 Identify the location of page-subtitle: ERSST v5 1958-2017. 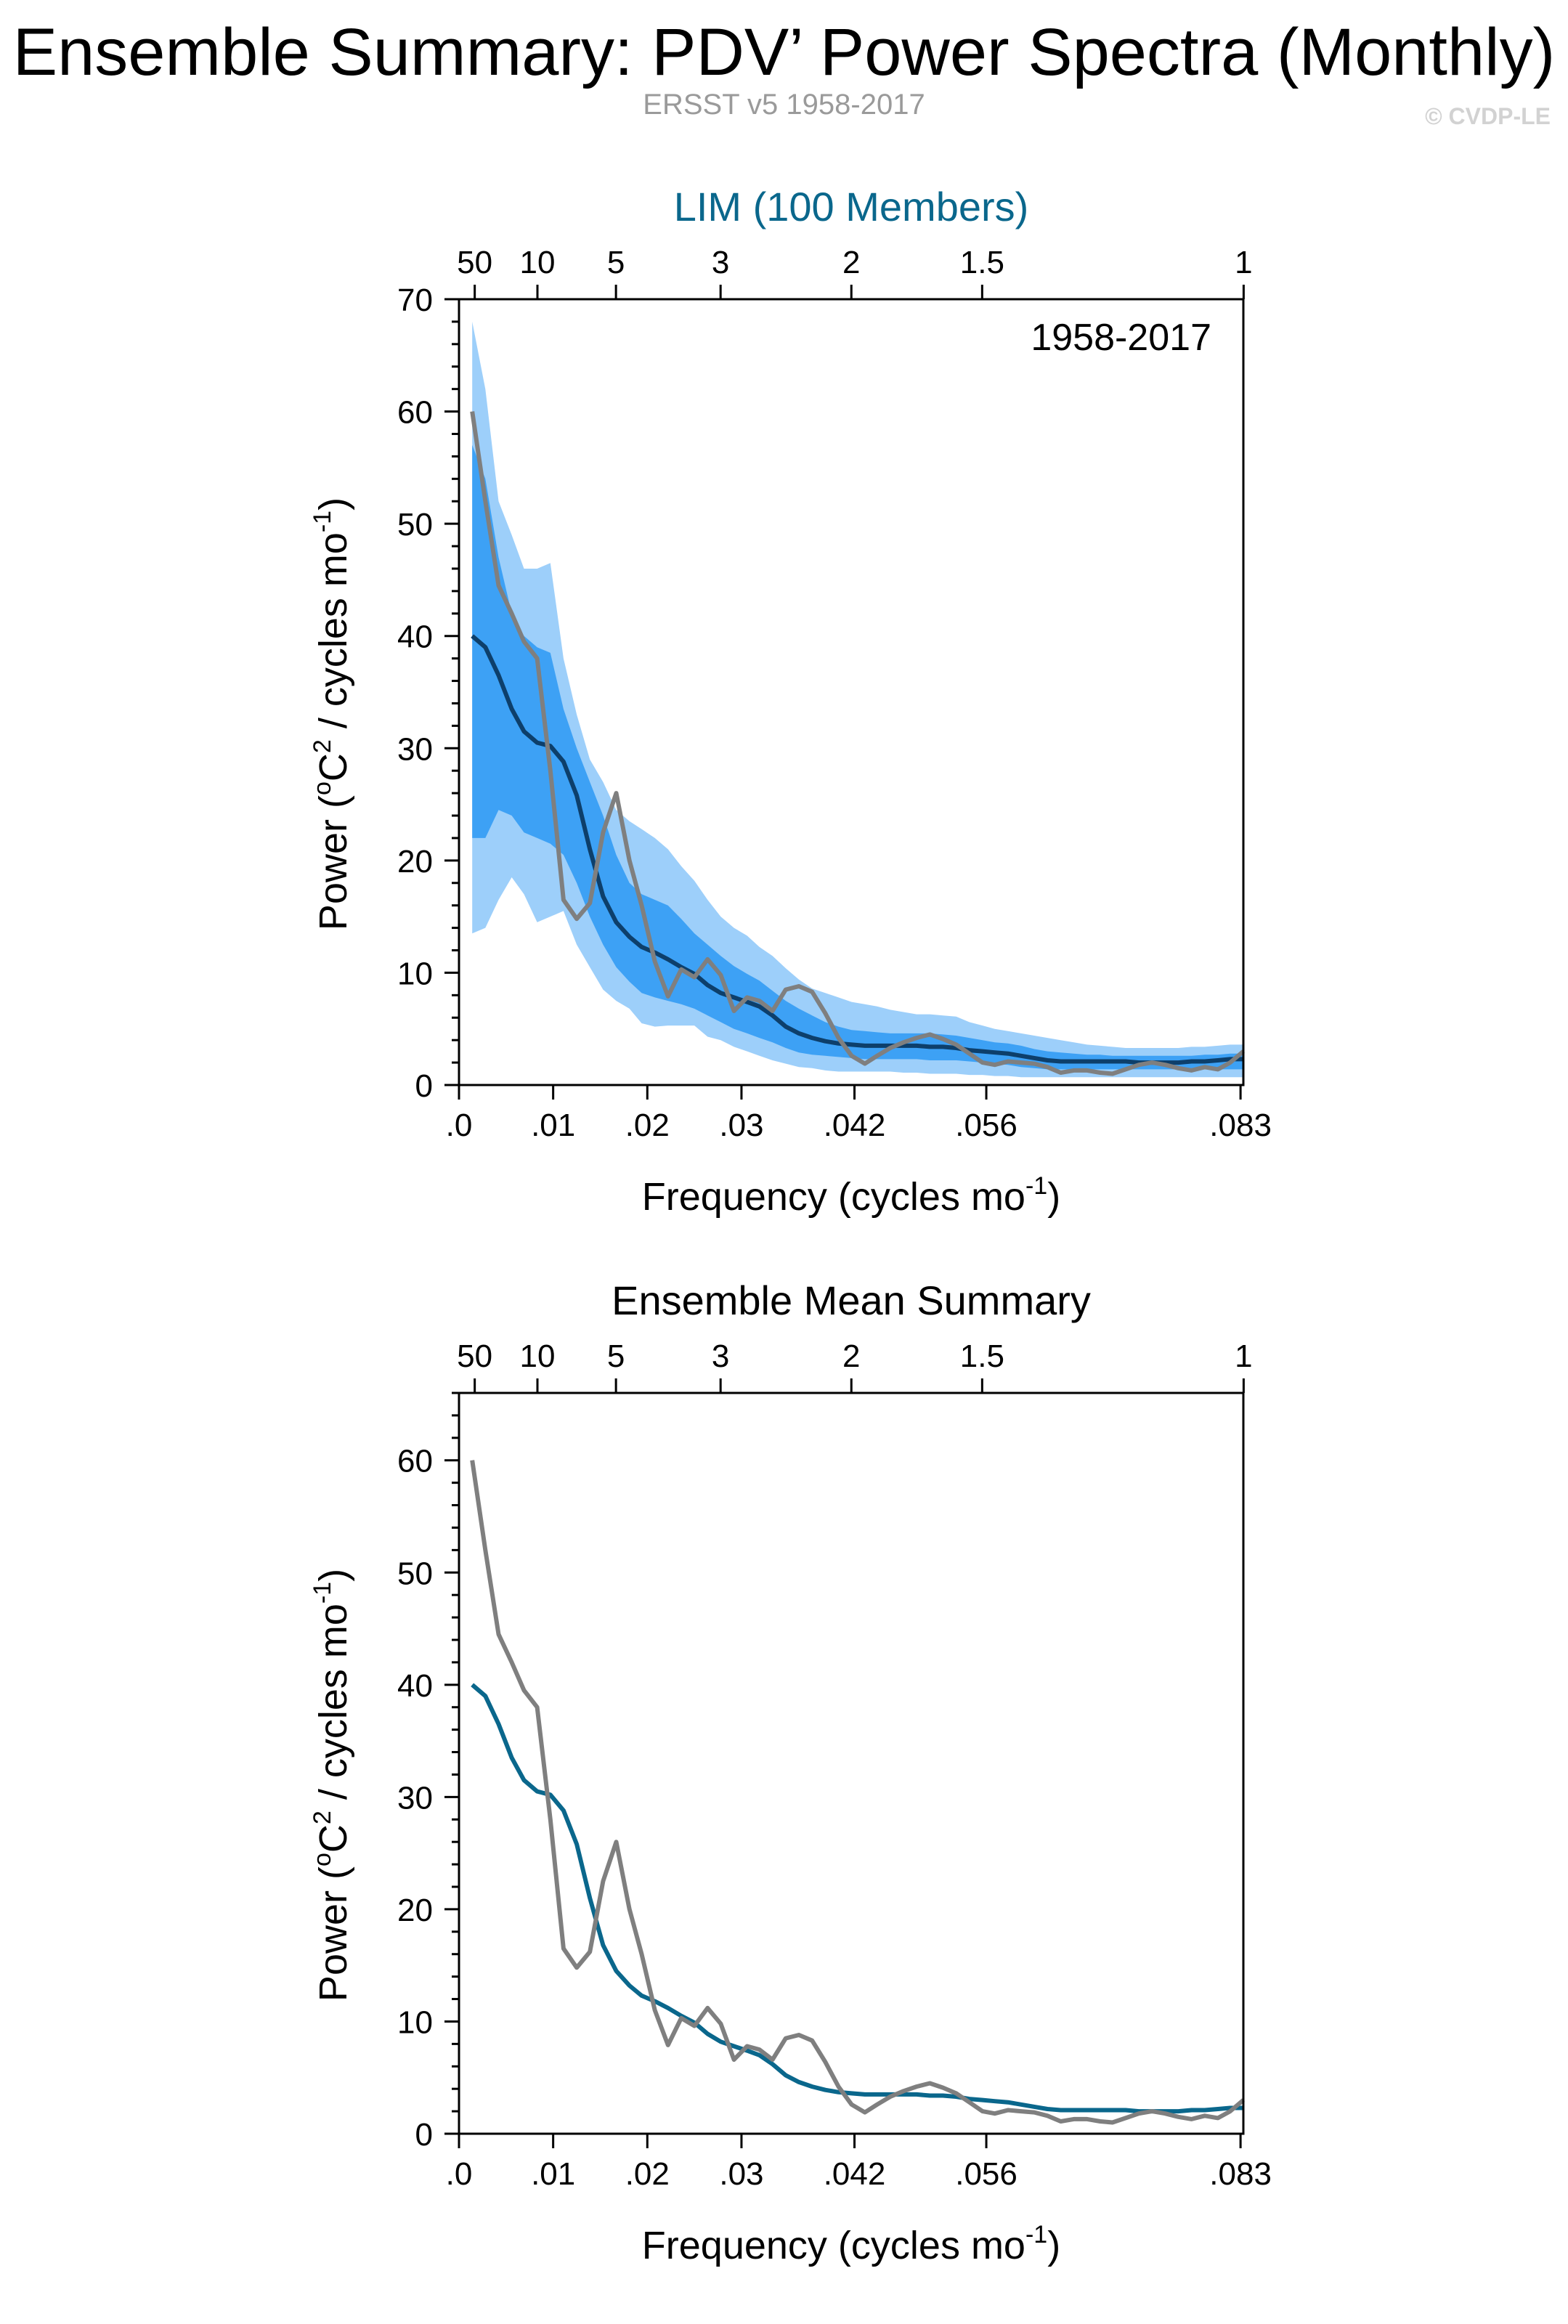
(784, 105).